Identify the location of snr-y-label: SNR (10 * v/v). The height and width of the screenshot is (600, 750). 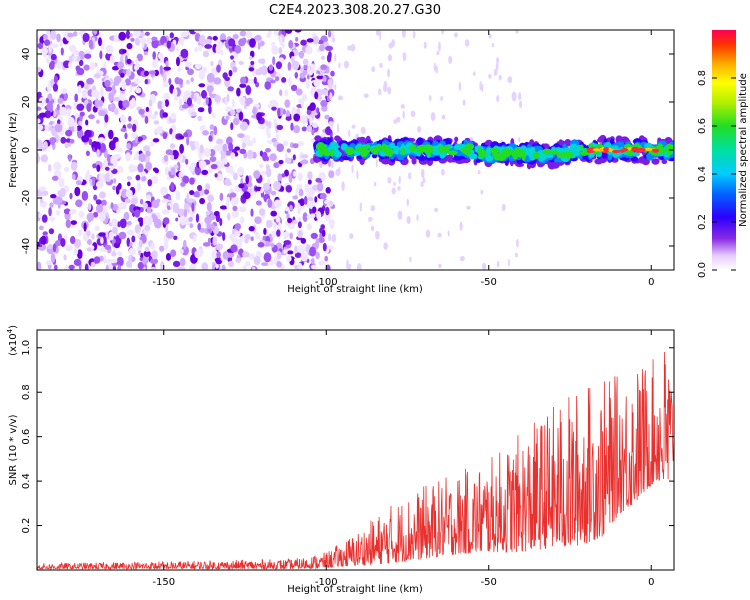
(13, 449).